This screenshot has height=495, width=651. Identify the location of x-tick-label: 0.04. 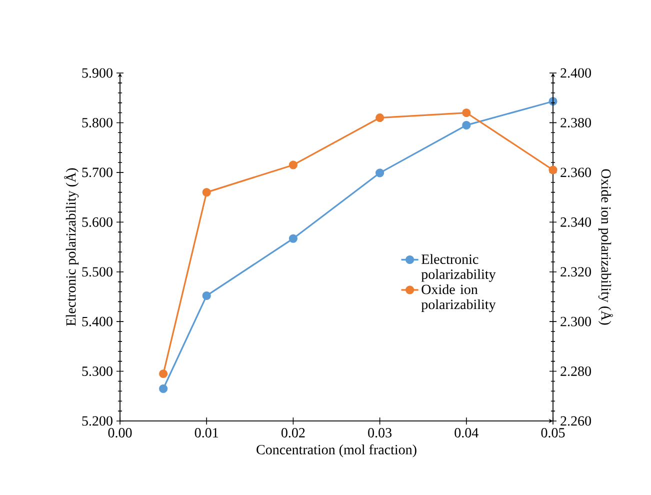
(466, 433).